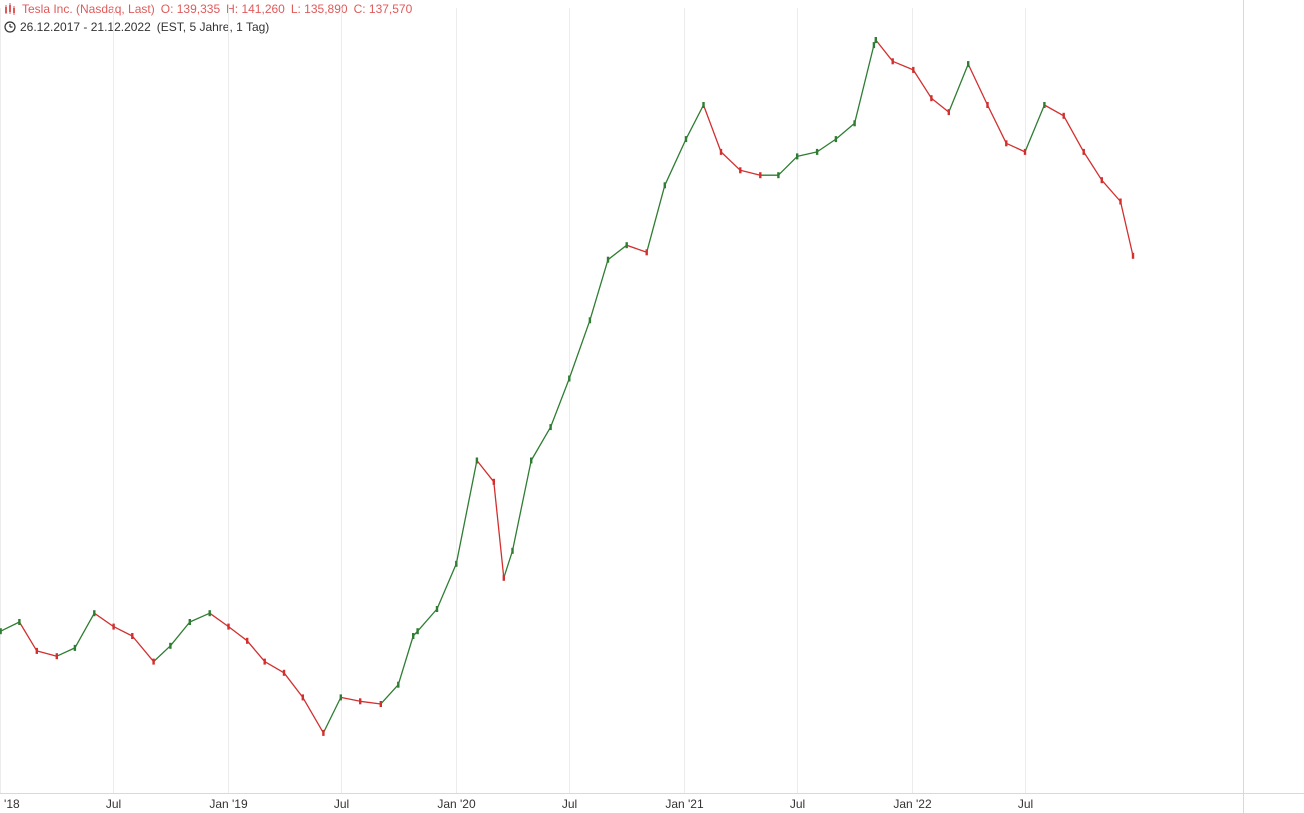  What do you see at coordinates (383, 9) in the screenshot?
I see `ohlc-close: C: 137,570` at bounding box center [383, 9].